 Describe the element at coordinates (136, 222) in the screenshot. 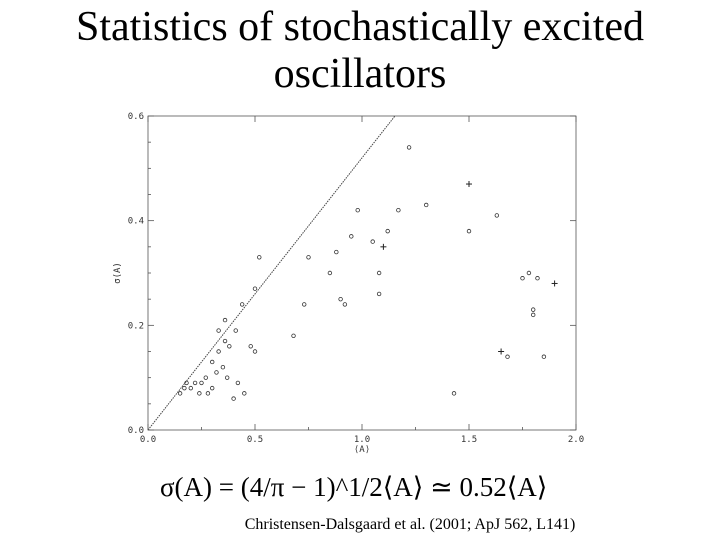

I see `y-tick-label: 0.4` at that location.